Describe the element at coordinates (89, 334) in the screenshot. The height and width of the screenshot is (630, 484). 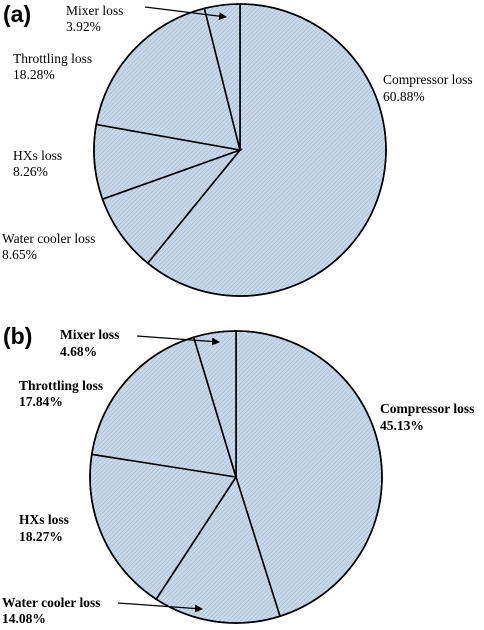
I see `slice-name-mixer-b: Mixer loss` at that location.